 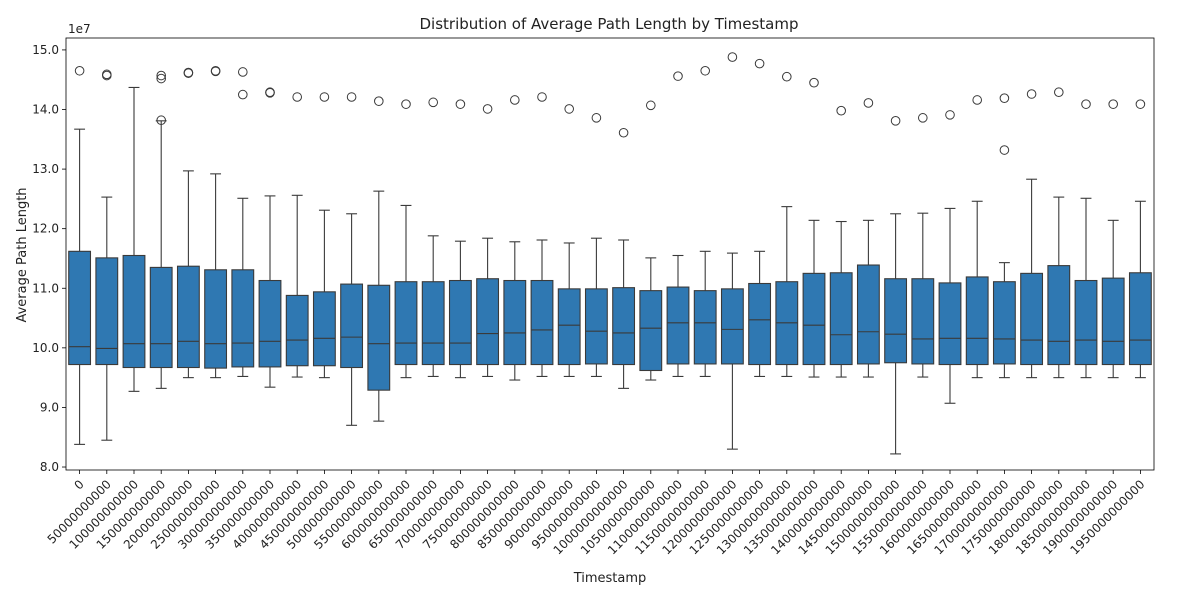 What do you see at coordinates (45, 229) in the screenshot?
I see `y-tick-label: 12.0` at bounding box center [45, 229].